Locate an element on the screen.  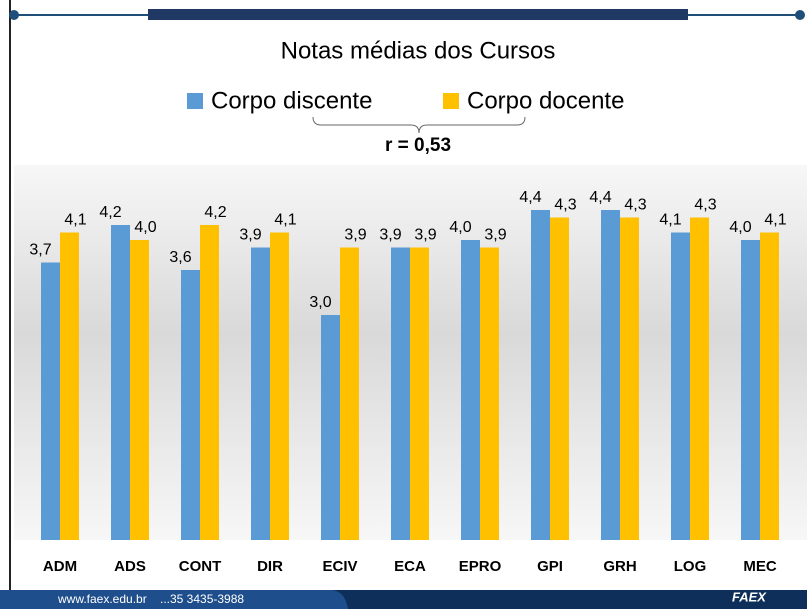
x-tick-label: MEC is located at coordinates (760, 566).